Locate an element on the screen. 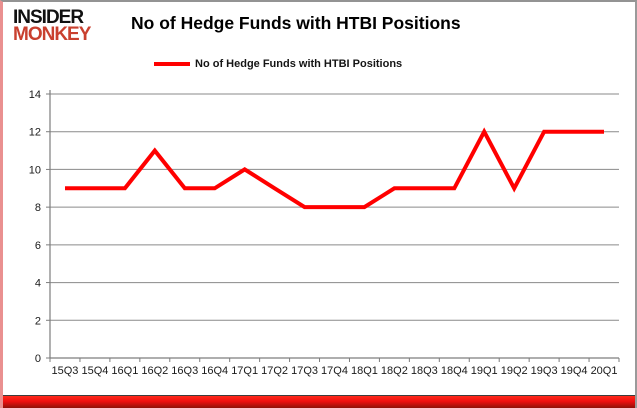 The image size is (637, 408). x-axis-tick-label: 15Q4 is located at coordinates (94, 371).